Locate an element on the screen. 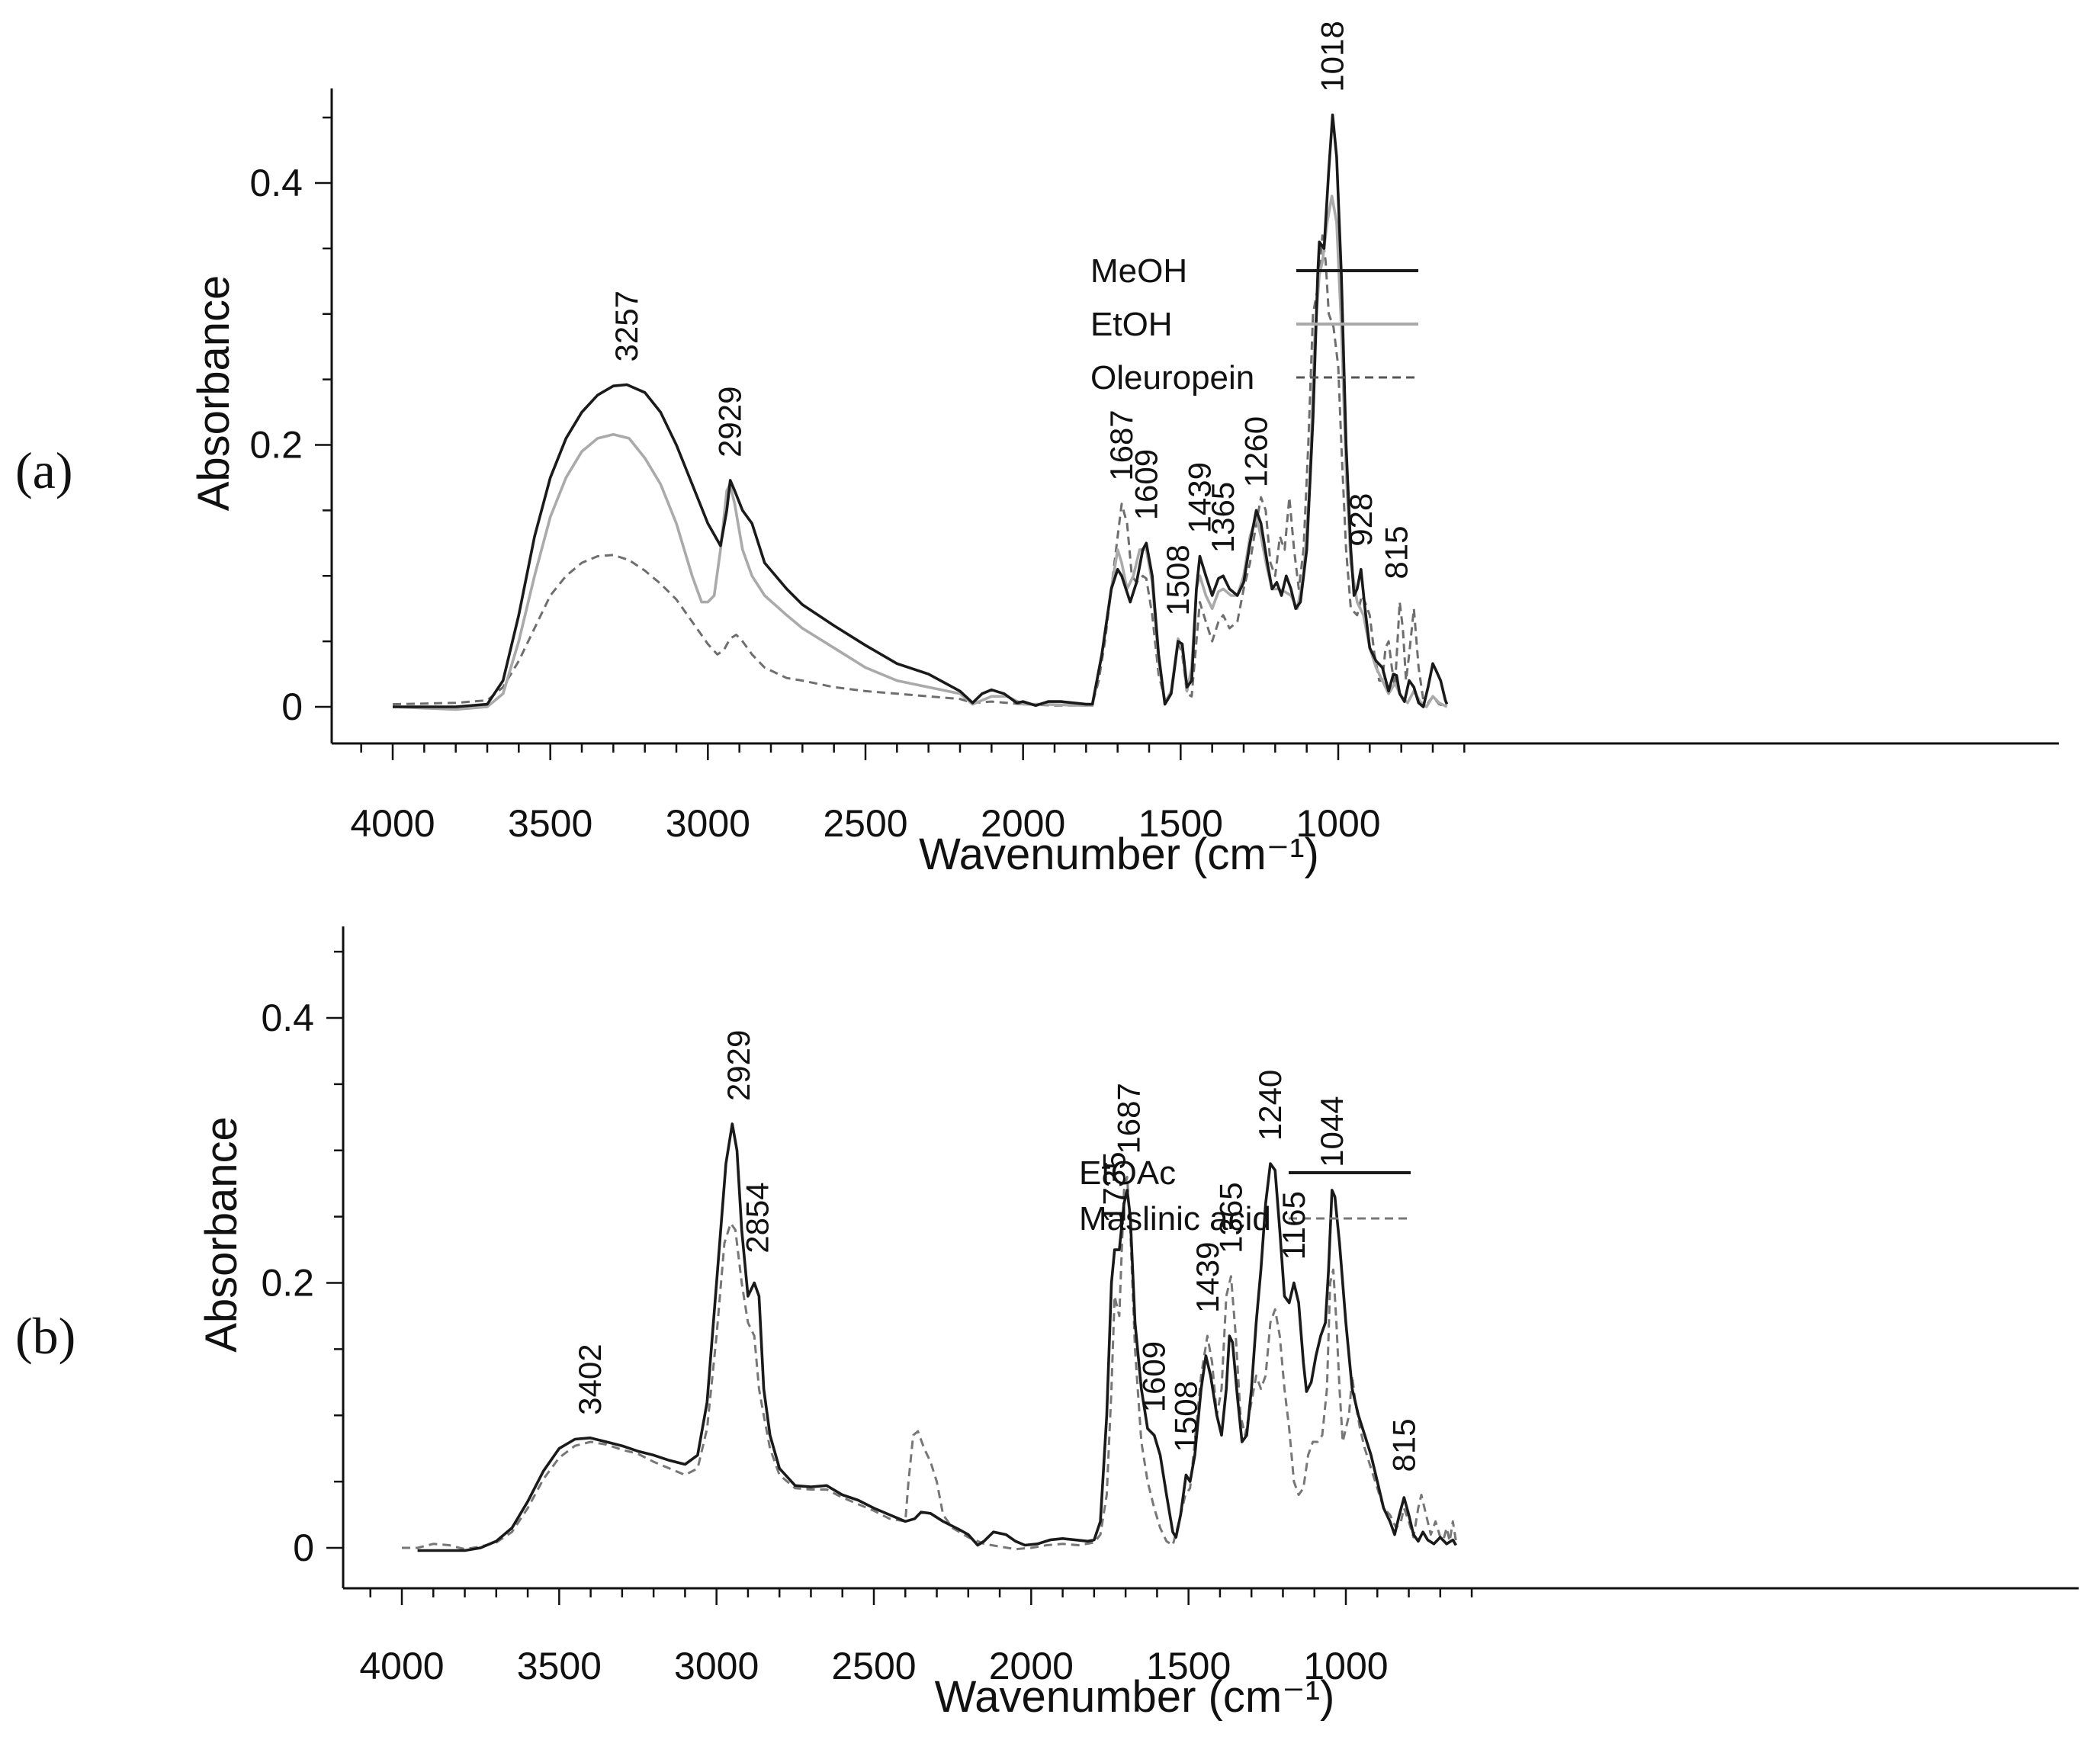 This screenshot has height=1740, width=2100. peak-label: 928 is located at coordinates (1361, 520).